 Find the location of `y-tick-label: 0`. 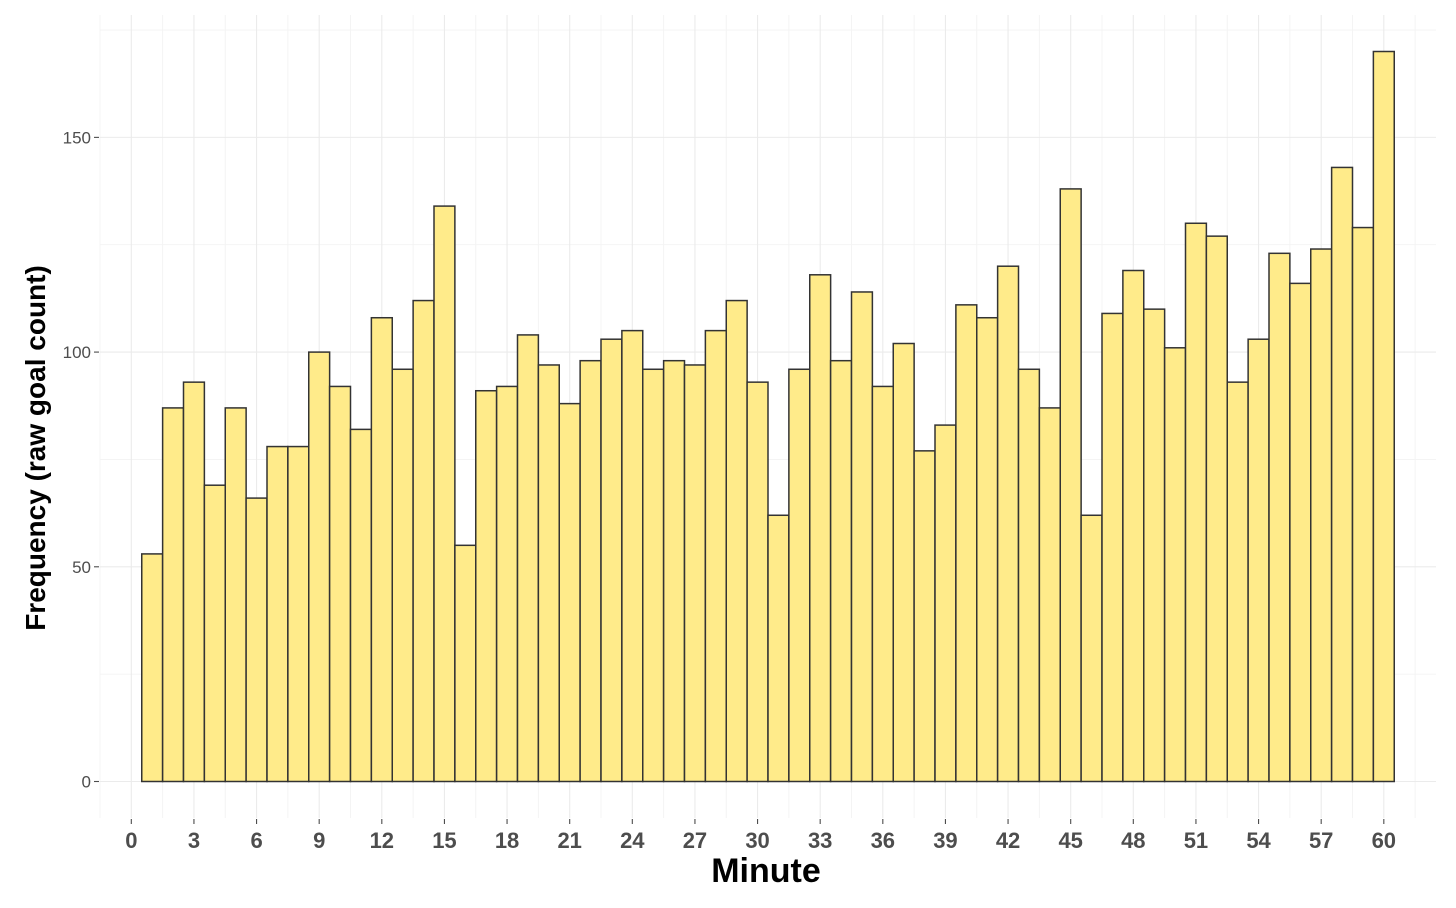

y-tick-label: 0 is located at coordinates (86, 782).